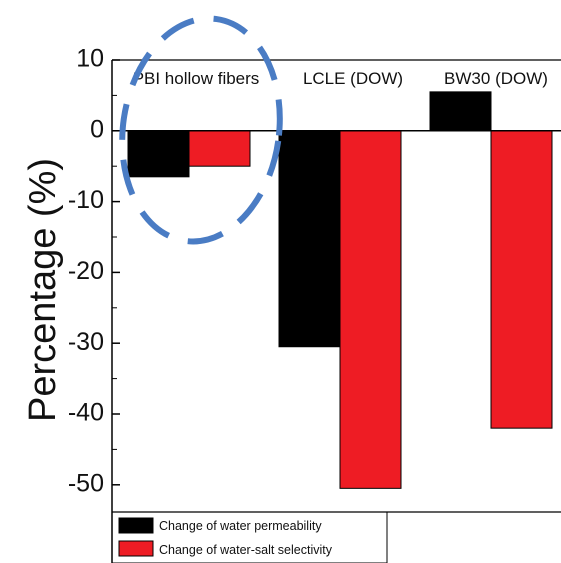 This screenshot has width=561, height=563. I want to click on y-tick-label: -10, so click(86, 200).